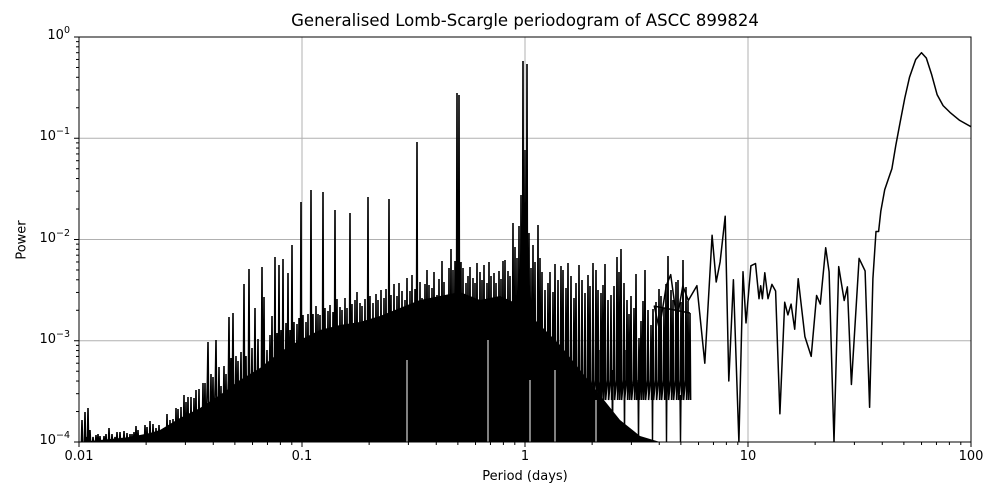  What do you see at coordinates (971, 456) in the screenshot?
I see `x-tick-label: 100` at bounding box center [971, 456].